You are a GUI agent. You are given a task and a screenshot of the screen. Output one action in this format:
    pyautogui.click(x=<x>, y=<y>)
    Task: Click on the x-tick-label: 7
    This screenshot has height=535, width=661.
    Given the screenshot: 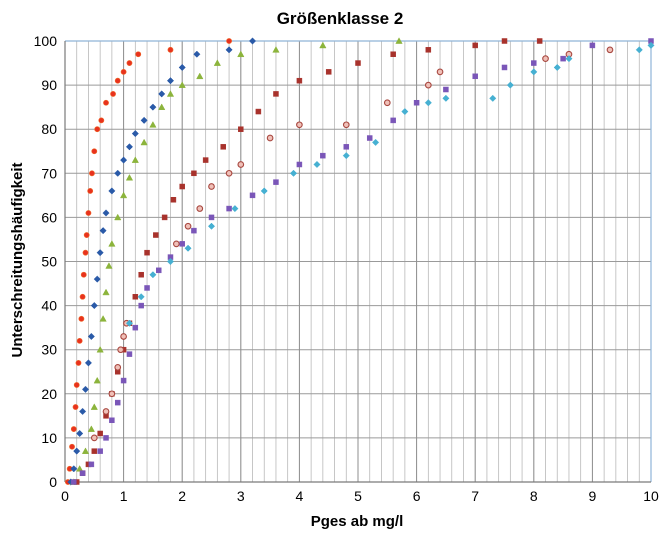 What is the action you would take?
    pyautogui.click(x=475, y=496)
    